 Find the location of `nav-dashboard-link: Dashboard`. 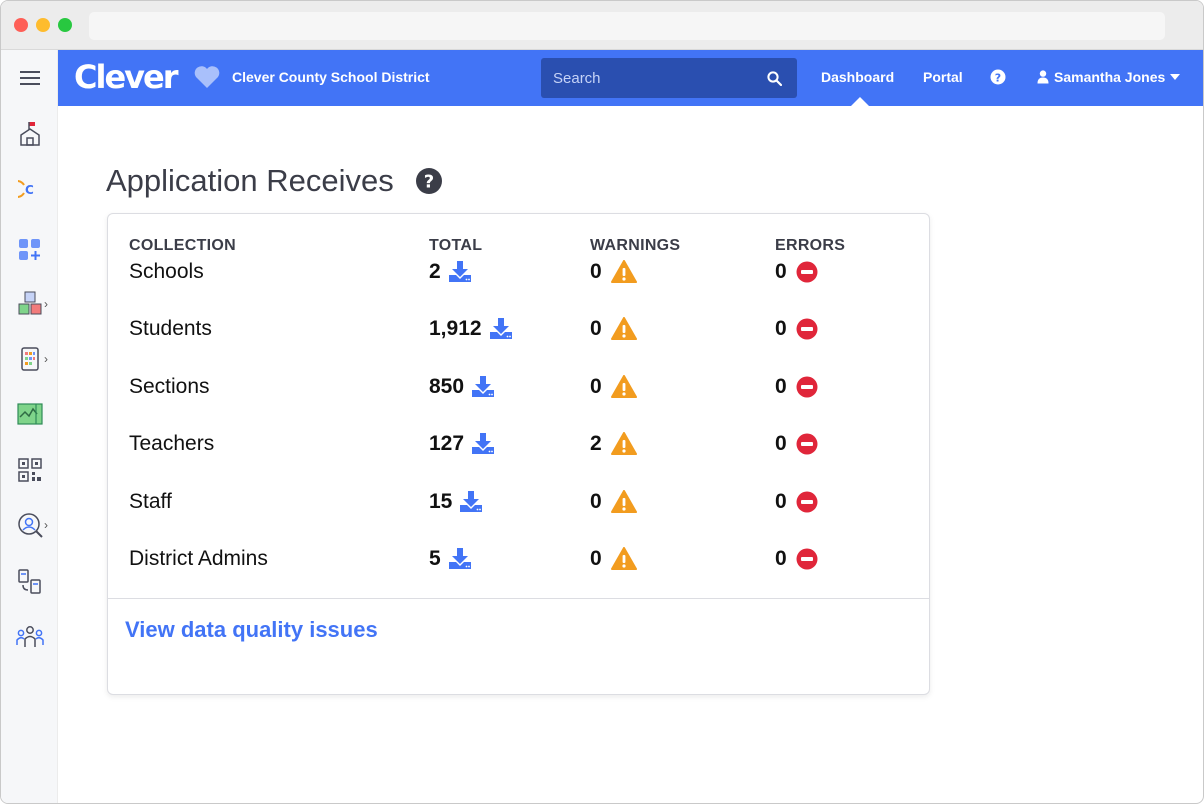

nav-dashboard-link: Dashboard is located at coordinates (858, 77).